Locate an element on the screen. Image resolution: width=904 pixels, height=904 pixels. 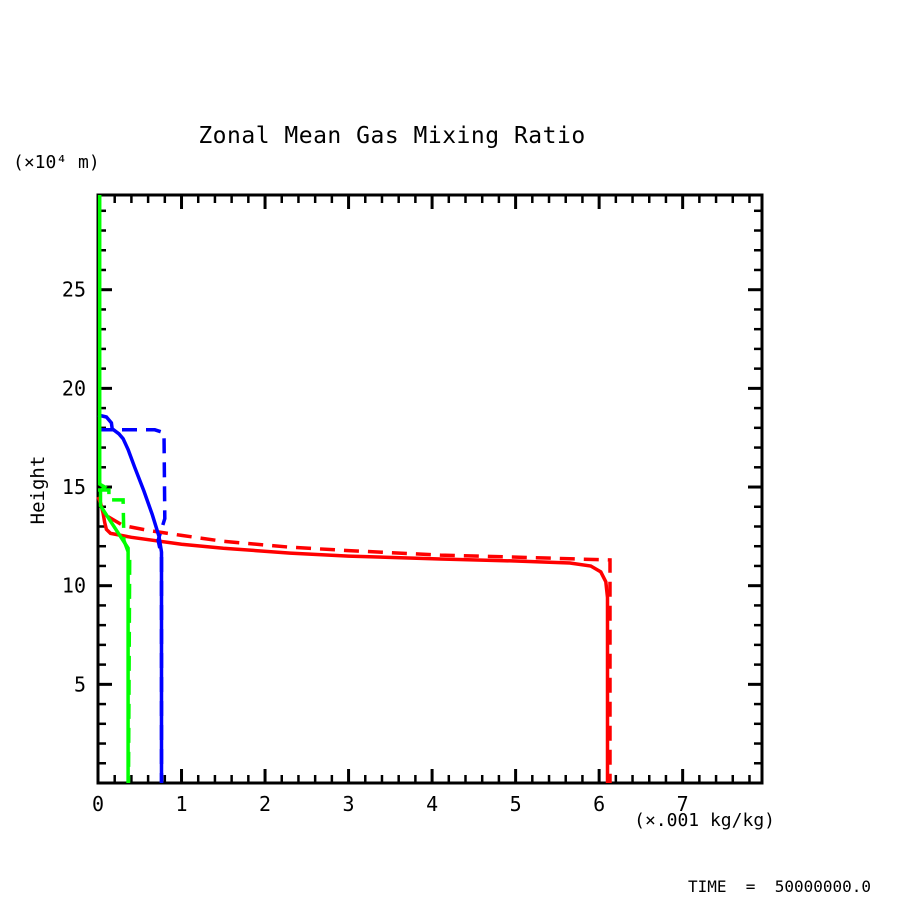
x-tick-label: 4 is located at coordinates (432, 804).